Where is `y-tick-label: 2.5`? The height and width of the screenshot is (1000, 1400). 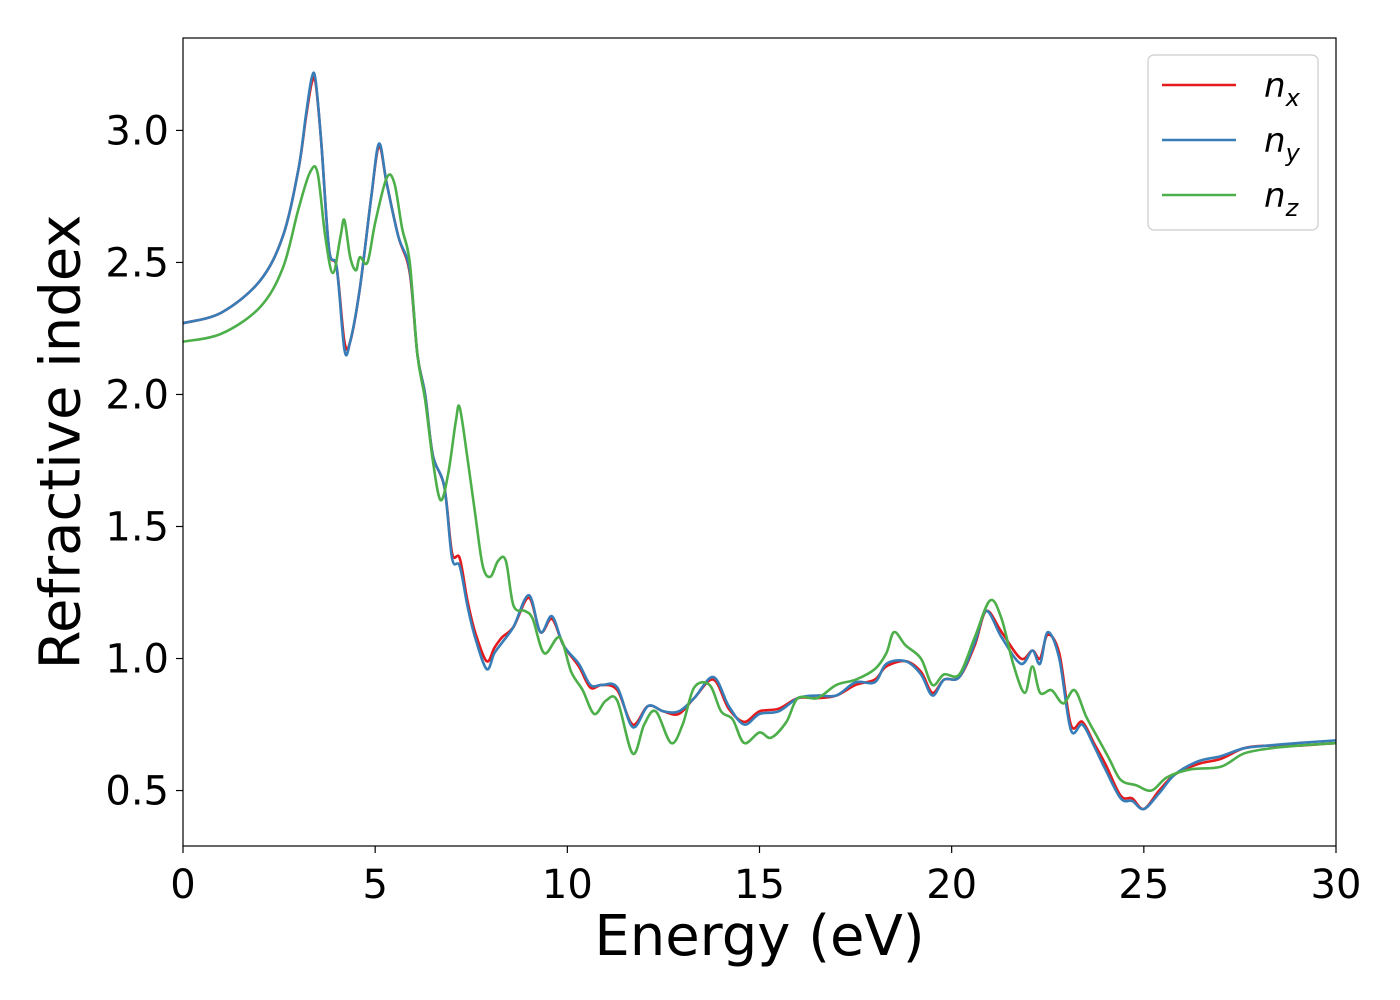
y-tick-label: 2.5 is located at coordinates (137, 263).